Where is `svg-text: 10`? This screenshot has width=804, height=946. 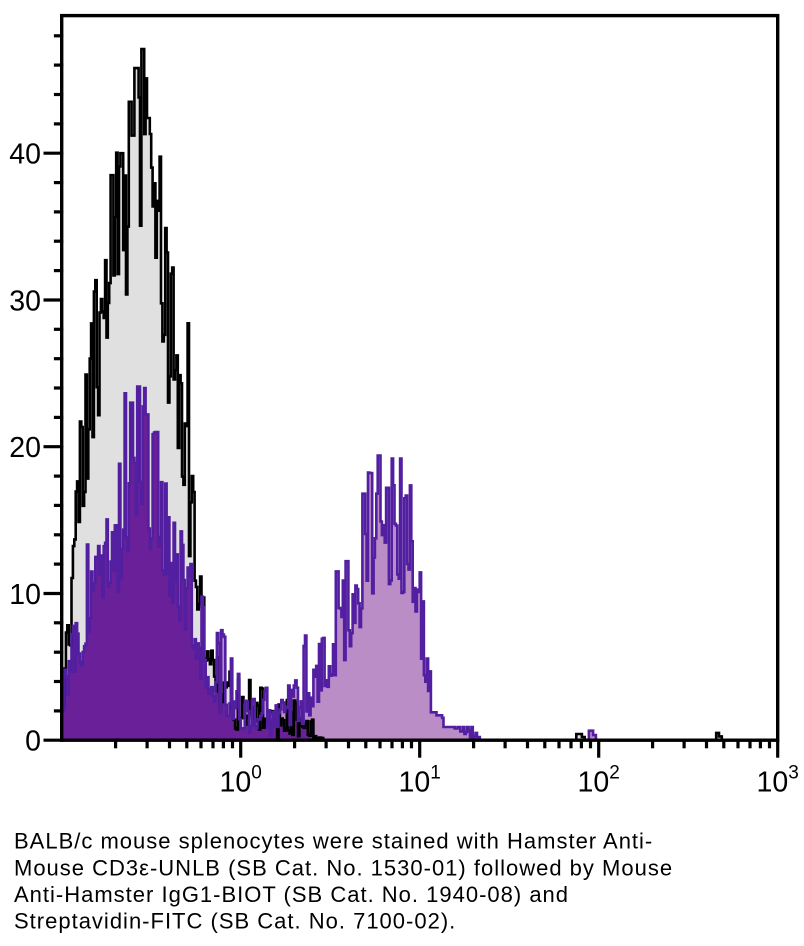
svg-text: 10 is located at coordinates (25, 595).